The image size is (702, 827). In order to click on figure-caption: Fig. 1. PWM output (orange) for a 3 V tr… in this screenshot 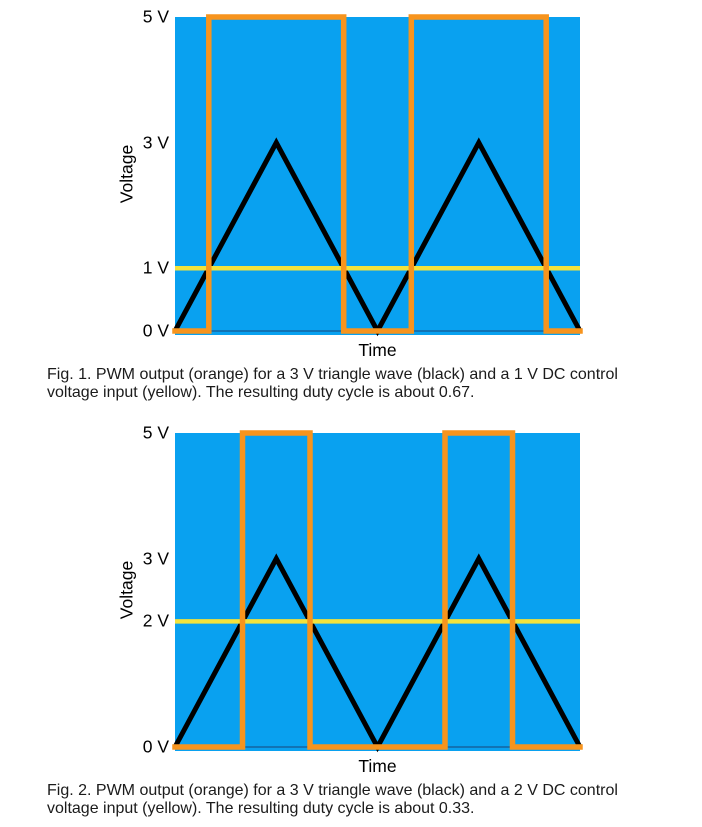, I will do `click(332, 383)`.